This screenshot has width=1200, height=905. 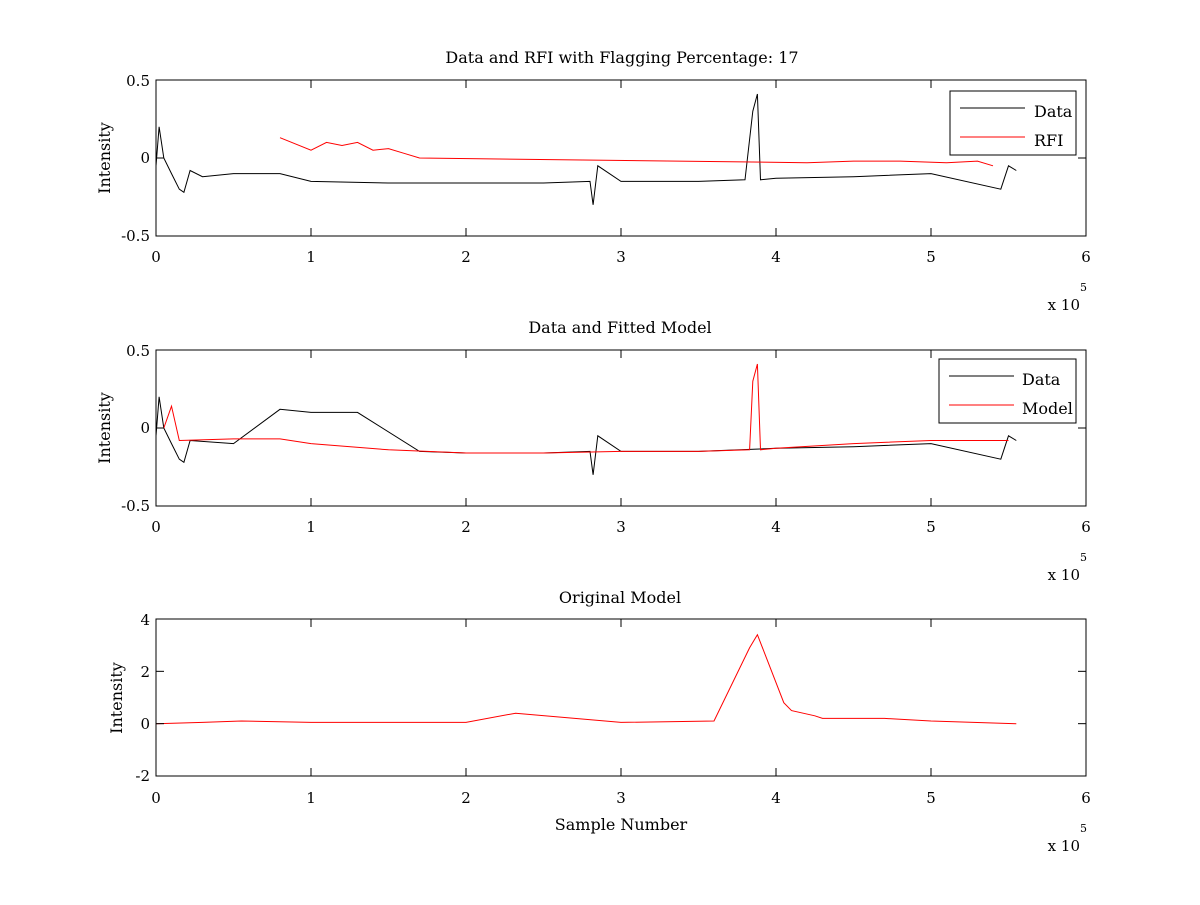 What do you see at coordinates (466, 257) in the screenshot?
I see `panel-1-xtick-label: 2` at bounding box center [466, 257].